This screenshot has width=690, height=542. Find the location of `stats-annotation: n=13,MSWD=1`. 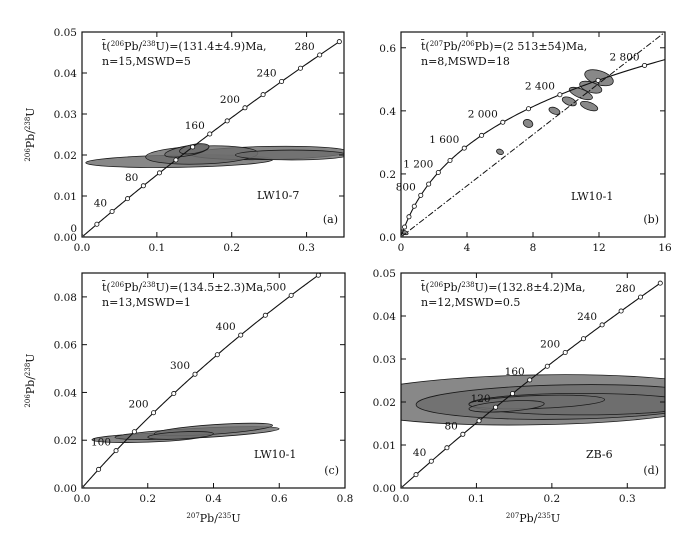

stats-annotation: n=13,MSWD=1 is located at coordinates (146, 302).